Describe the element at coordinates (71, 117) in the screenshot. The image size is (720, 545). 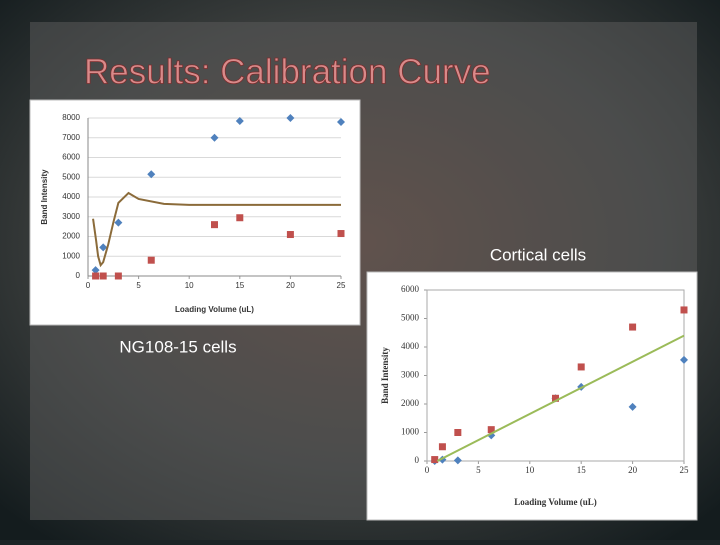
I see `y-tick-label: 8000` at that location.